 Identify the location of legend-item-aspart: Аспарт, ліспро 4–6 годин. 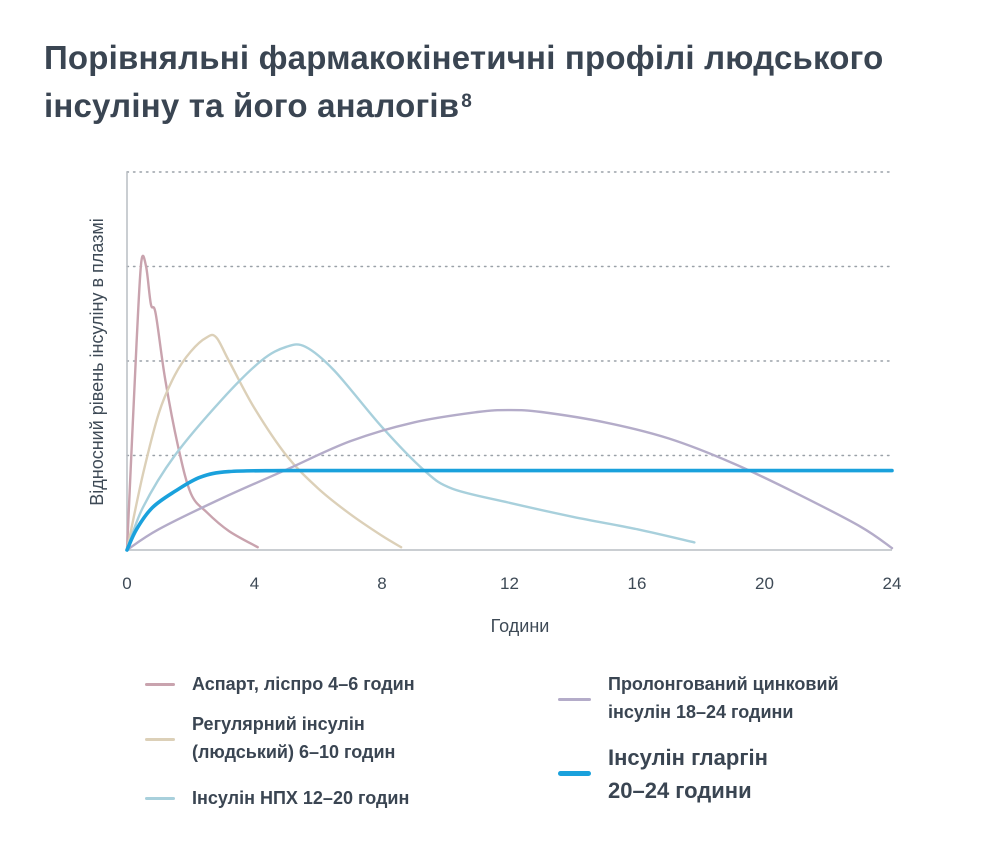
(325, 684).